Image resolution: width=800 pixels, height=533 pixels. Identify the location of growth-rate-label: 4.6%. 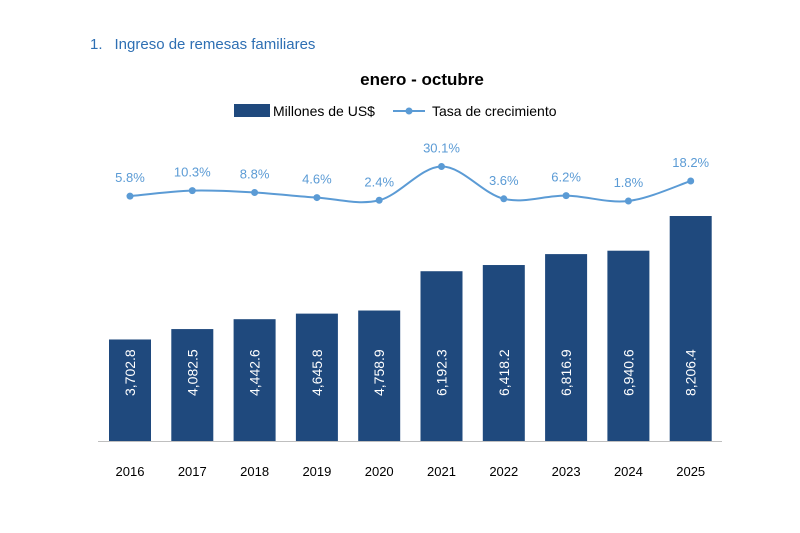
(317, 179).